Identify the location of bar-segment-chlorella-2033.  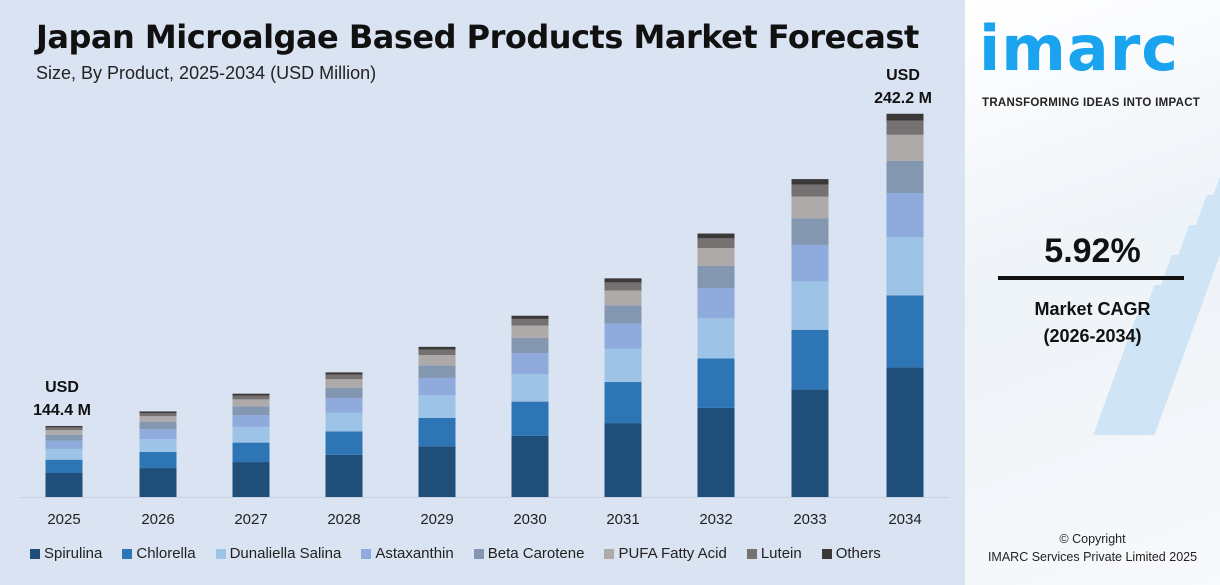
(810, 359).